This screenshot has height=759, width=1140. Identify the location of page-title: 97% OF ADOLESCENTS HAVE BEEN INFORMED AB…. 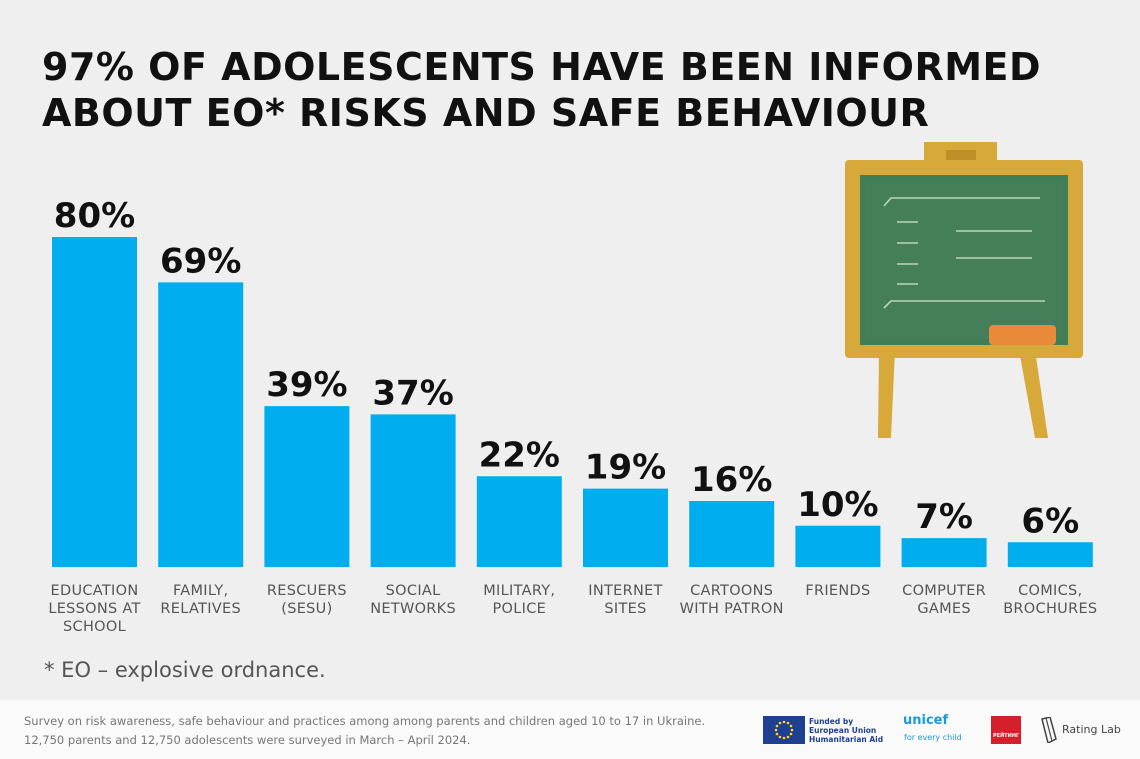
(542, 90).